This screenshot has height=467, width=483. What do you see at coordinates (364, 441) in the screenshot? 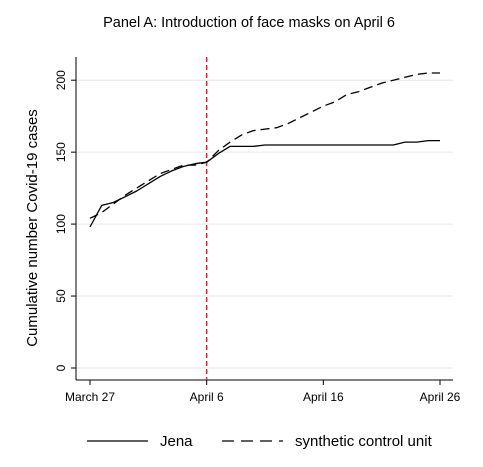
I see `legend-label: synthetic control unit` at bounding box center [364, 441].